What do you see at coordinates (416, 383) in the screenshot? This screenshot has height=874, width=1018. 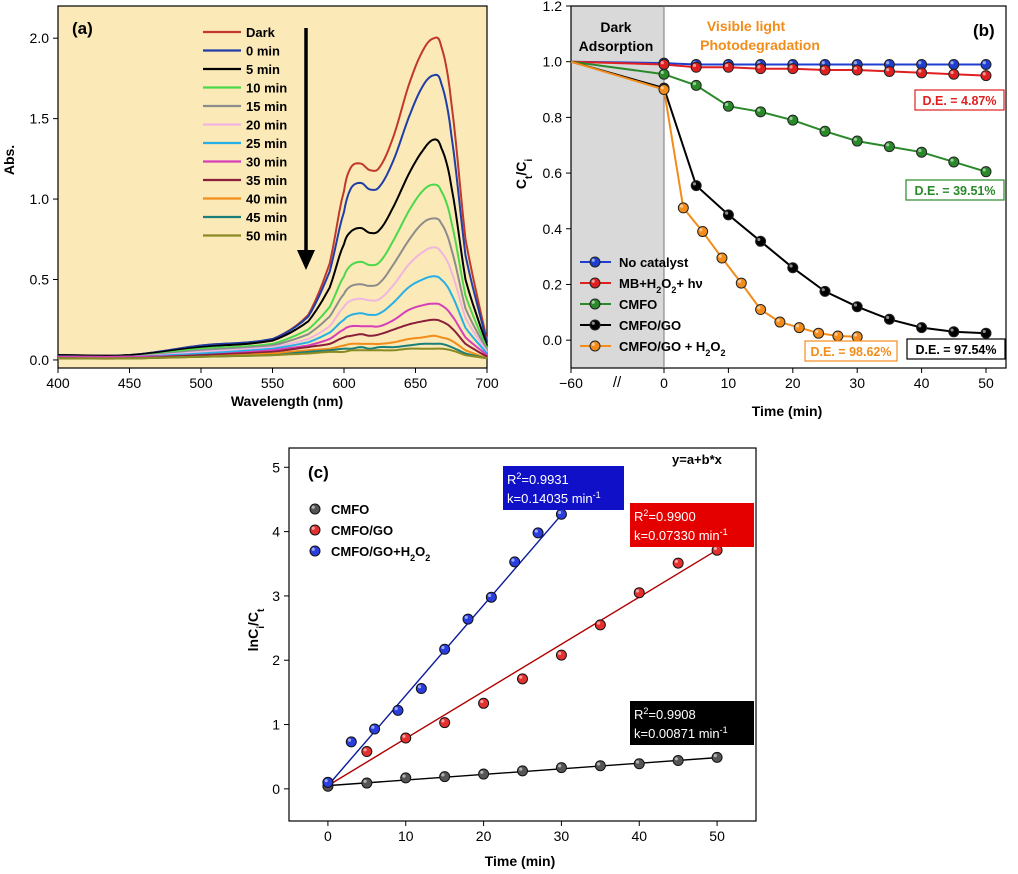 I see `x-tick-label: 650` at bounding box center [416, 383].